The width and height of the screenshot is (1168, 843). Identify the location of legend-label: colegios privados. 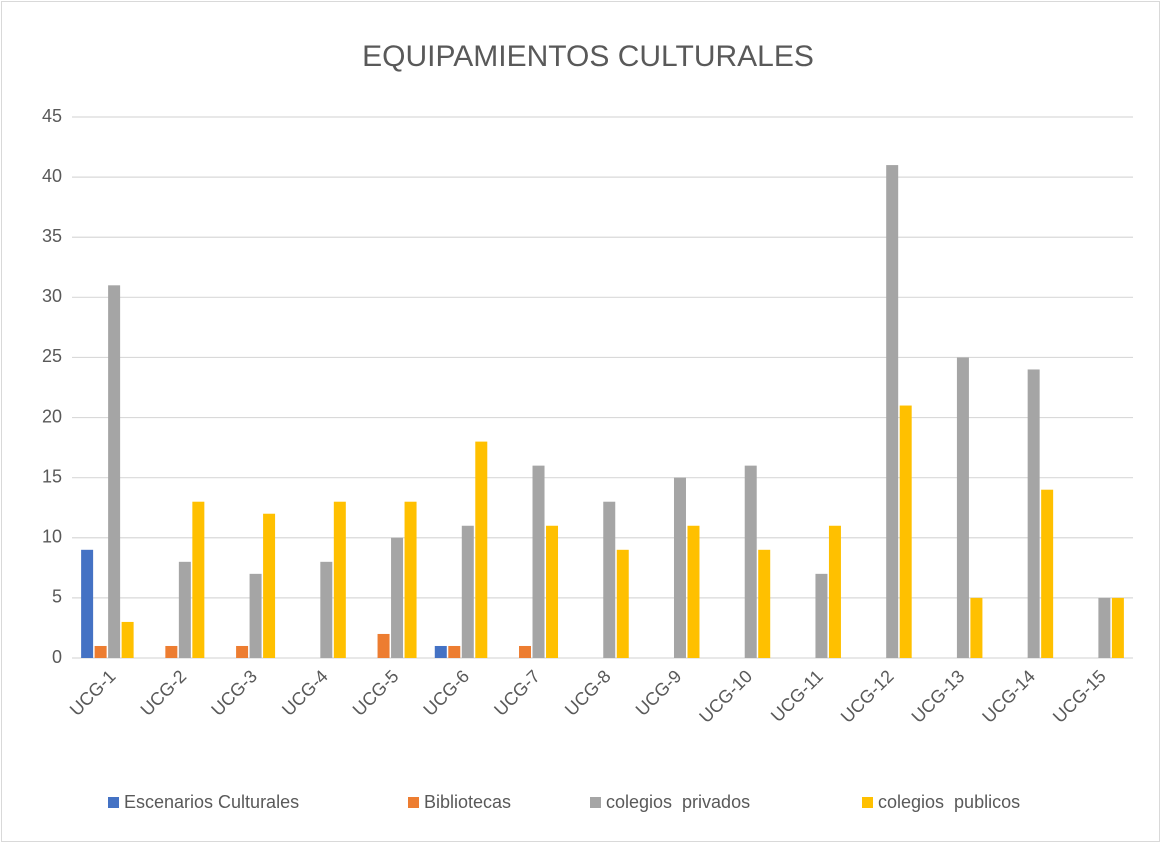
(678, 802).